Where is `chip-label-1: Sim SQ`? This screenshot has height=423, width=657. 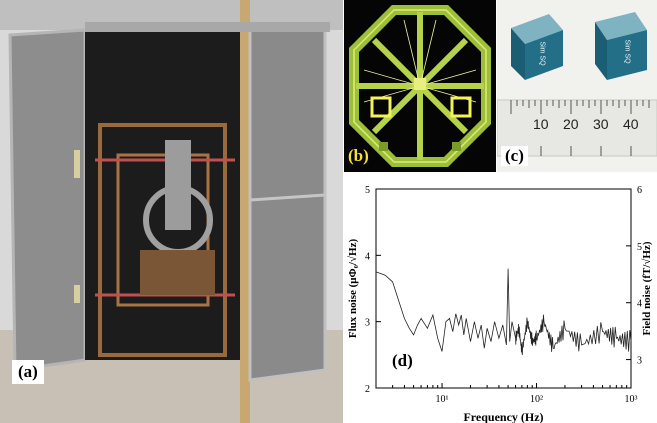
chip-label-1: Sim SQ is located at coordinates (542, 53).